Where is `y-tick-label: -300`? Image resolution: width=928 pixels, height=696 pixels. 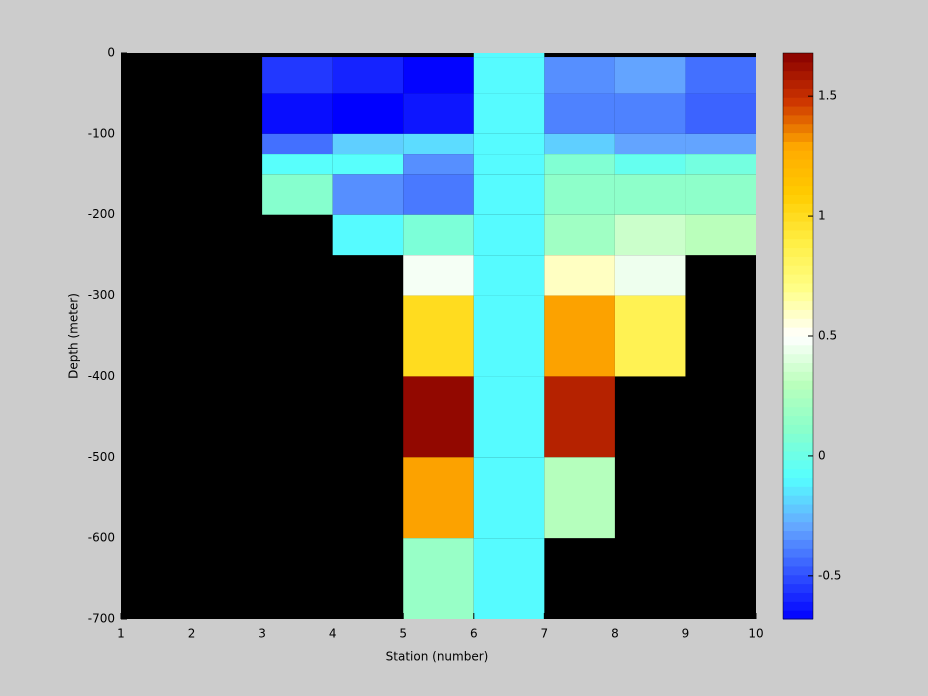 y-tick-label: -300 is located at coordinates (101, 295).